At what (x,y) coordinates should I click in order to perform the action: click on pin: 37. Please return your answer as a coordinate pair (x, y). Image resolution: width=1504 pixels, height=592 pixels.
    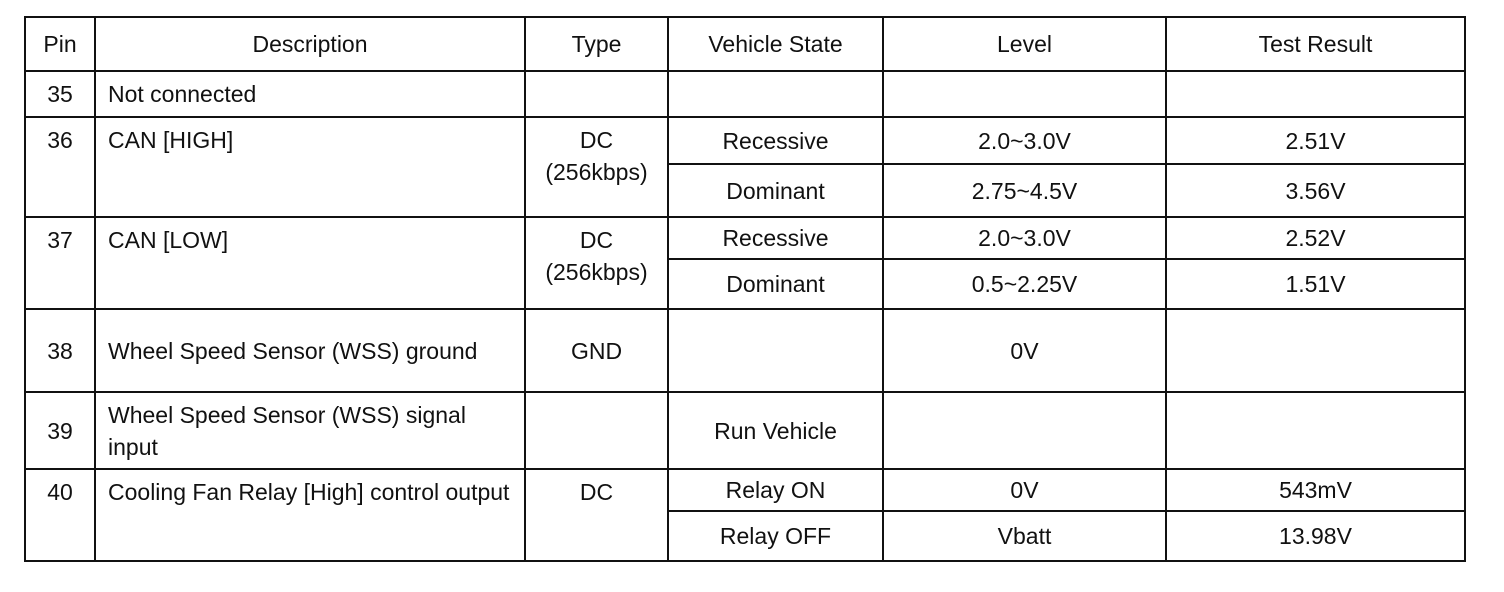
    Looking at the image, I should click on (60, 263).